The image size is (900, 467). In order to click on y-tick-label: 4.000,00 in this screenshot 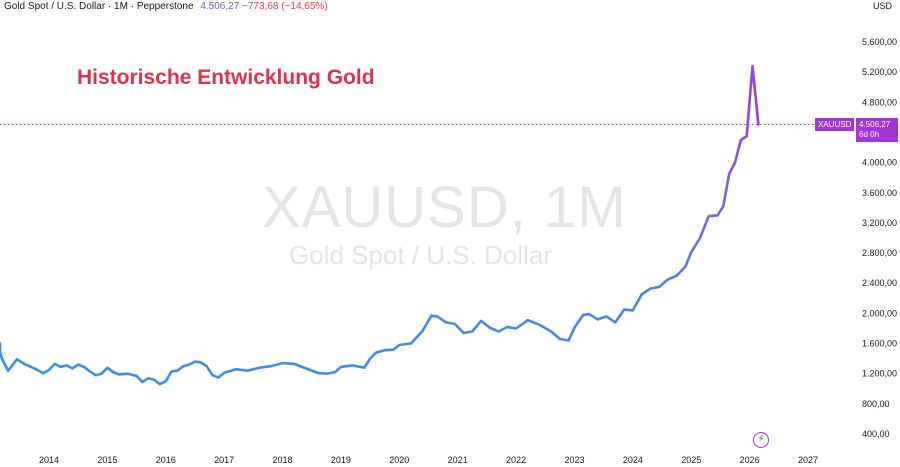, I will do `click(879, 163)`.